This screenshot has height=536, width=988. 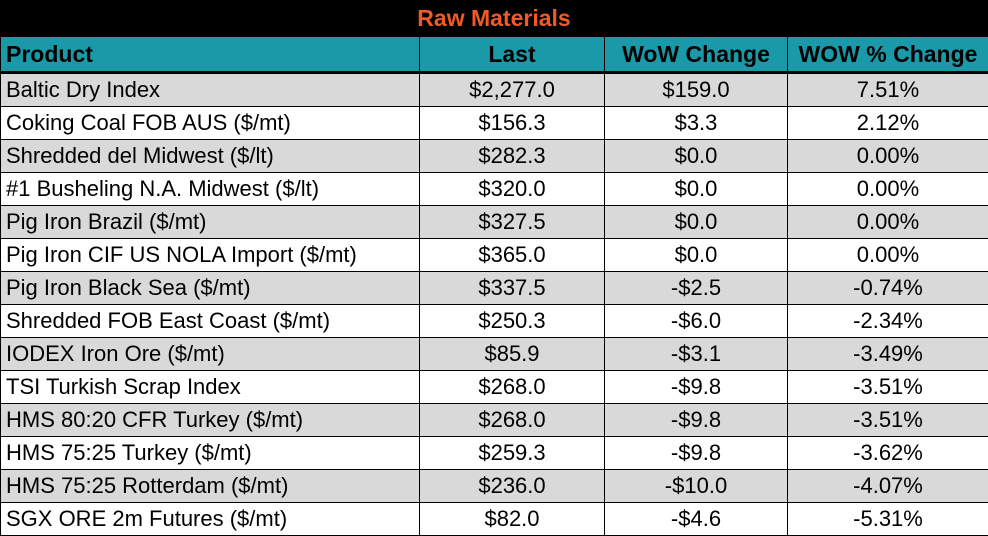 I want to click on column-header-wow-pct-change: WOW % Change, so click(x=888, y=55).